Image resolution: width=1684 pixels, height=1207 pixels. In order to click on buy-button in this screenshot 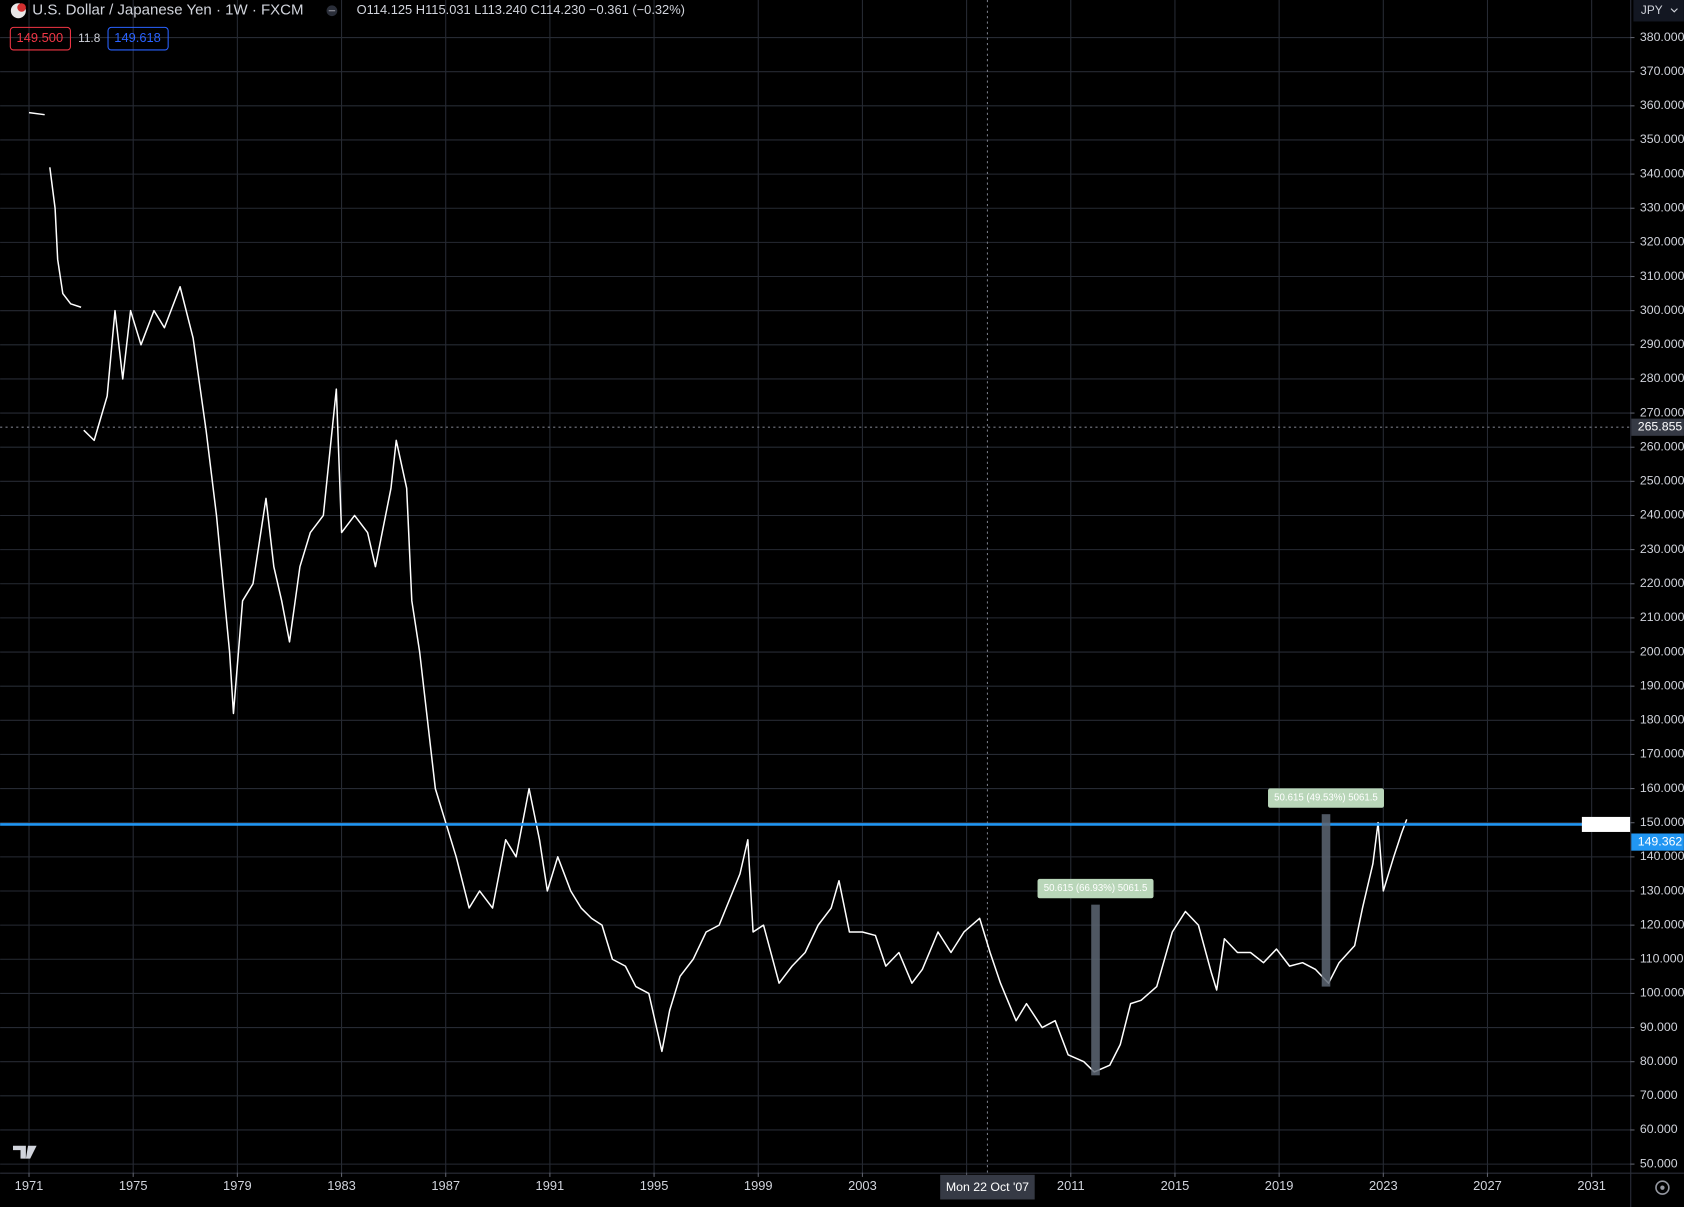, I will do `click(138, 38)`.